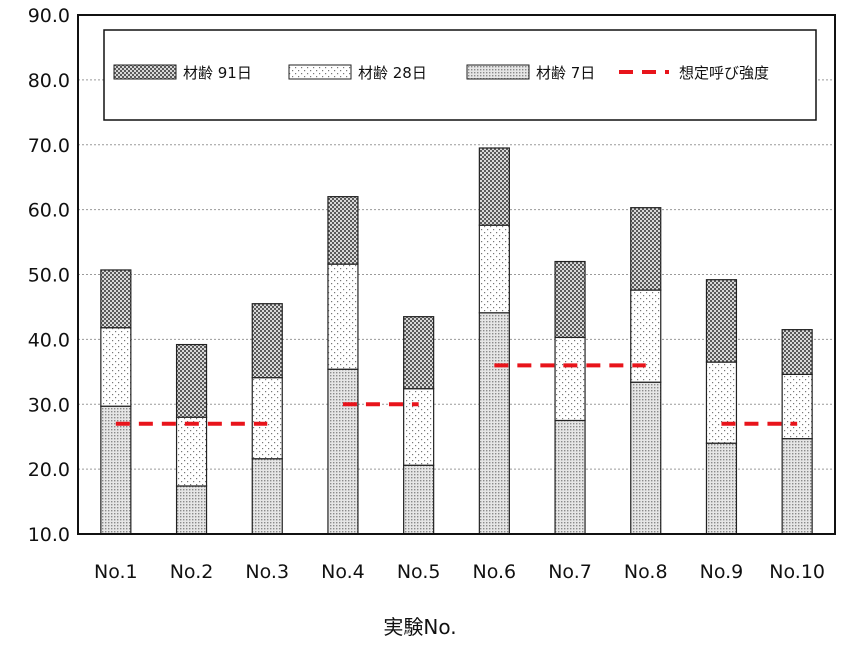 Image resolution: width=841 pixels, height=648 pixels. I want to click on bar-segment-no6-s0, so click(494, 423).